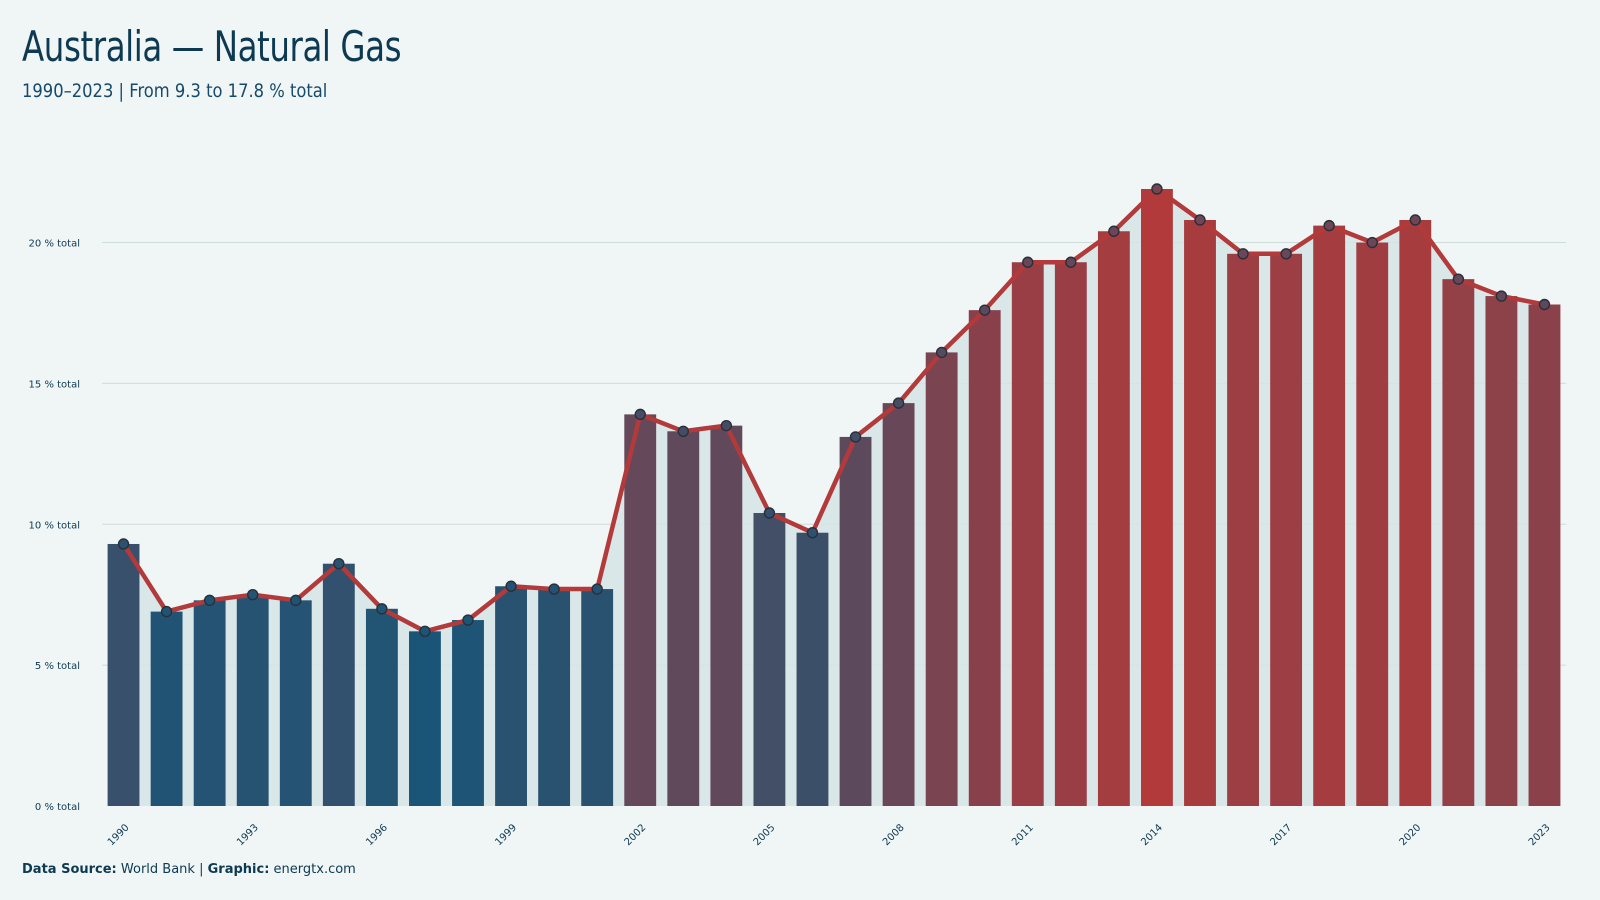 The image size is (1600, 900). What do you see at coordinates (382, 609) in the screenshot?
I see `point-1996` at bounding box center [382, 609].